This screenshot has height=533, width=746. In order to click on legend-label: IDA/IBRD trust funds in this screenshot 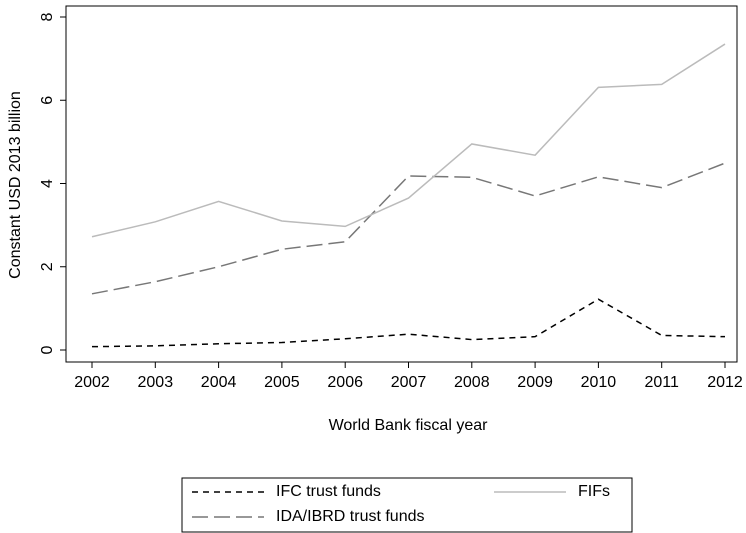, I will do `click(350, 516)`.